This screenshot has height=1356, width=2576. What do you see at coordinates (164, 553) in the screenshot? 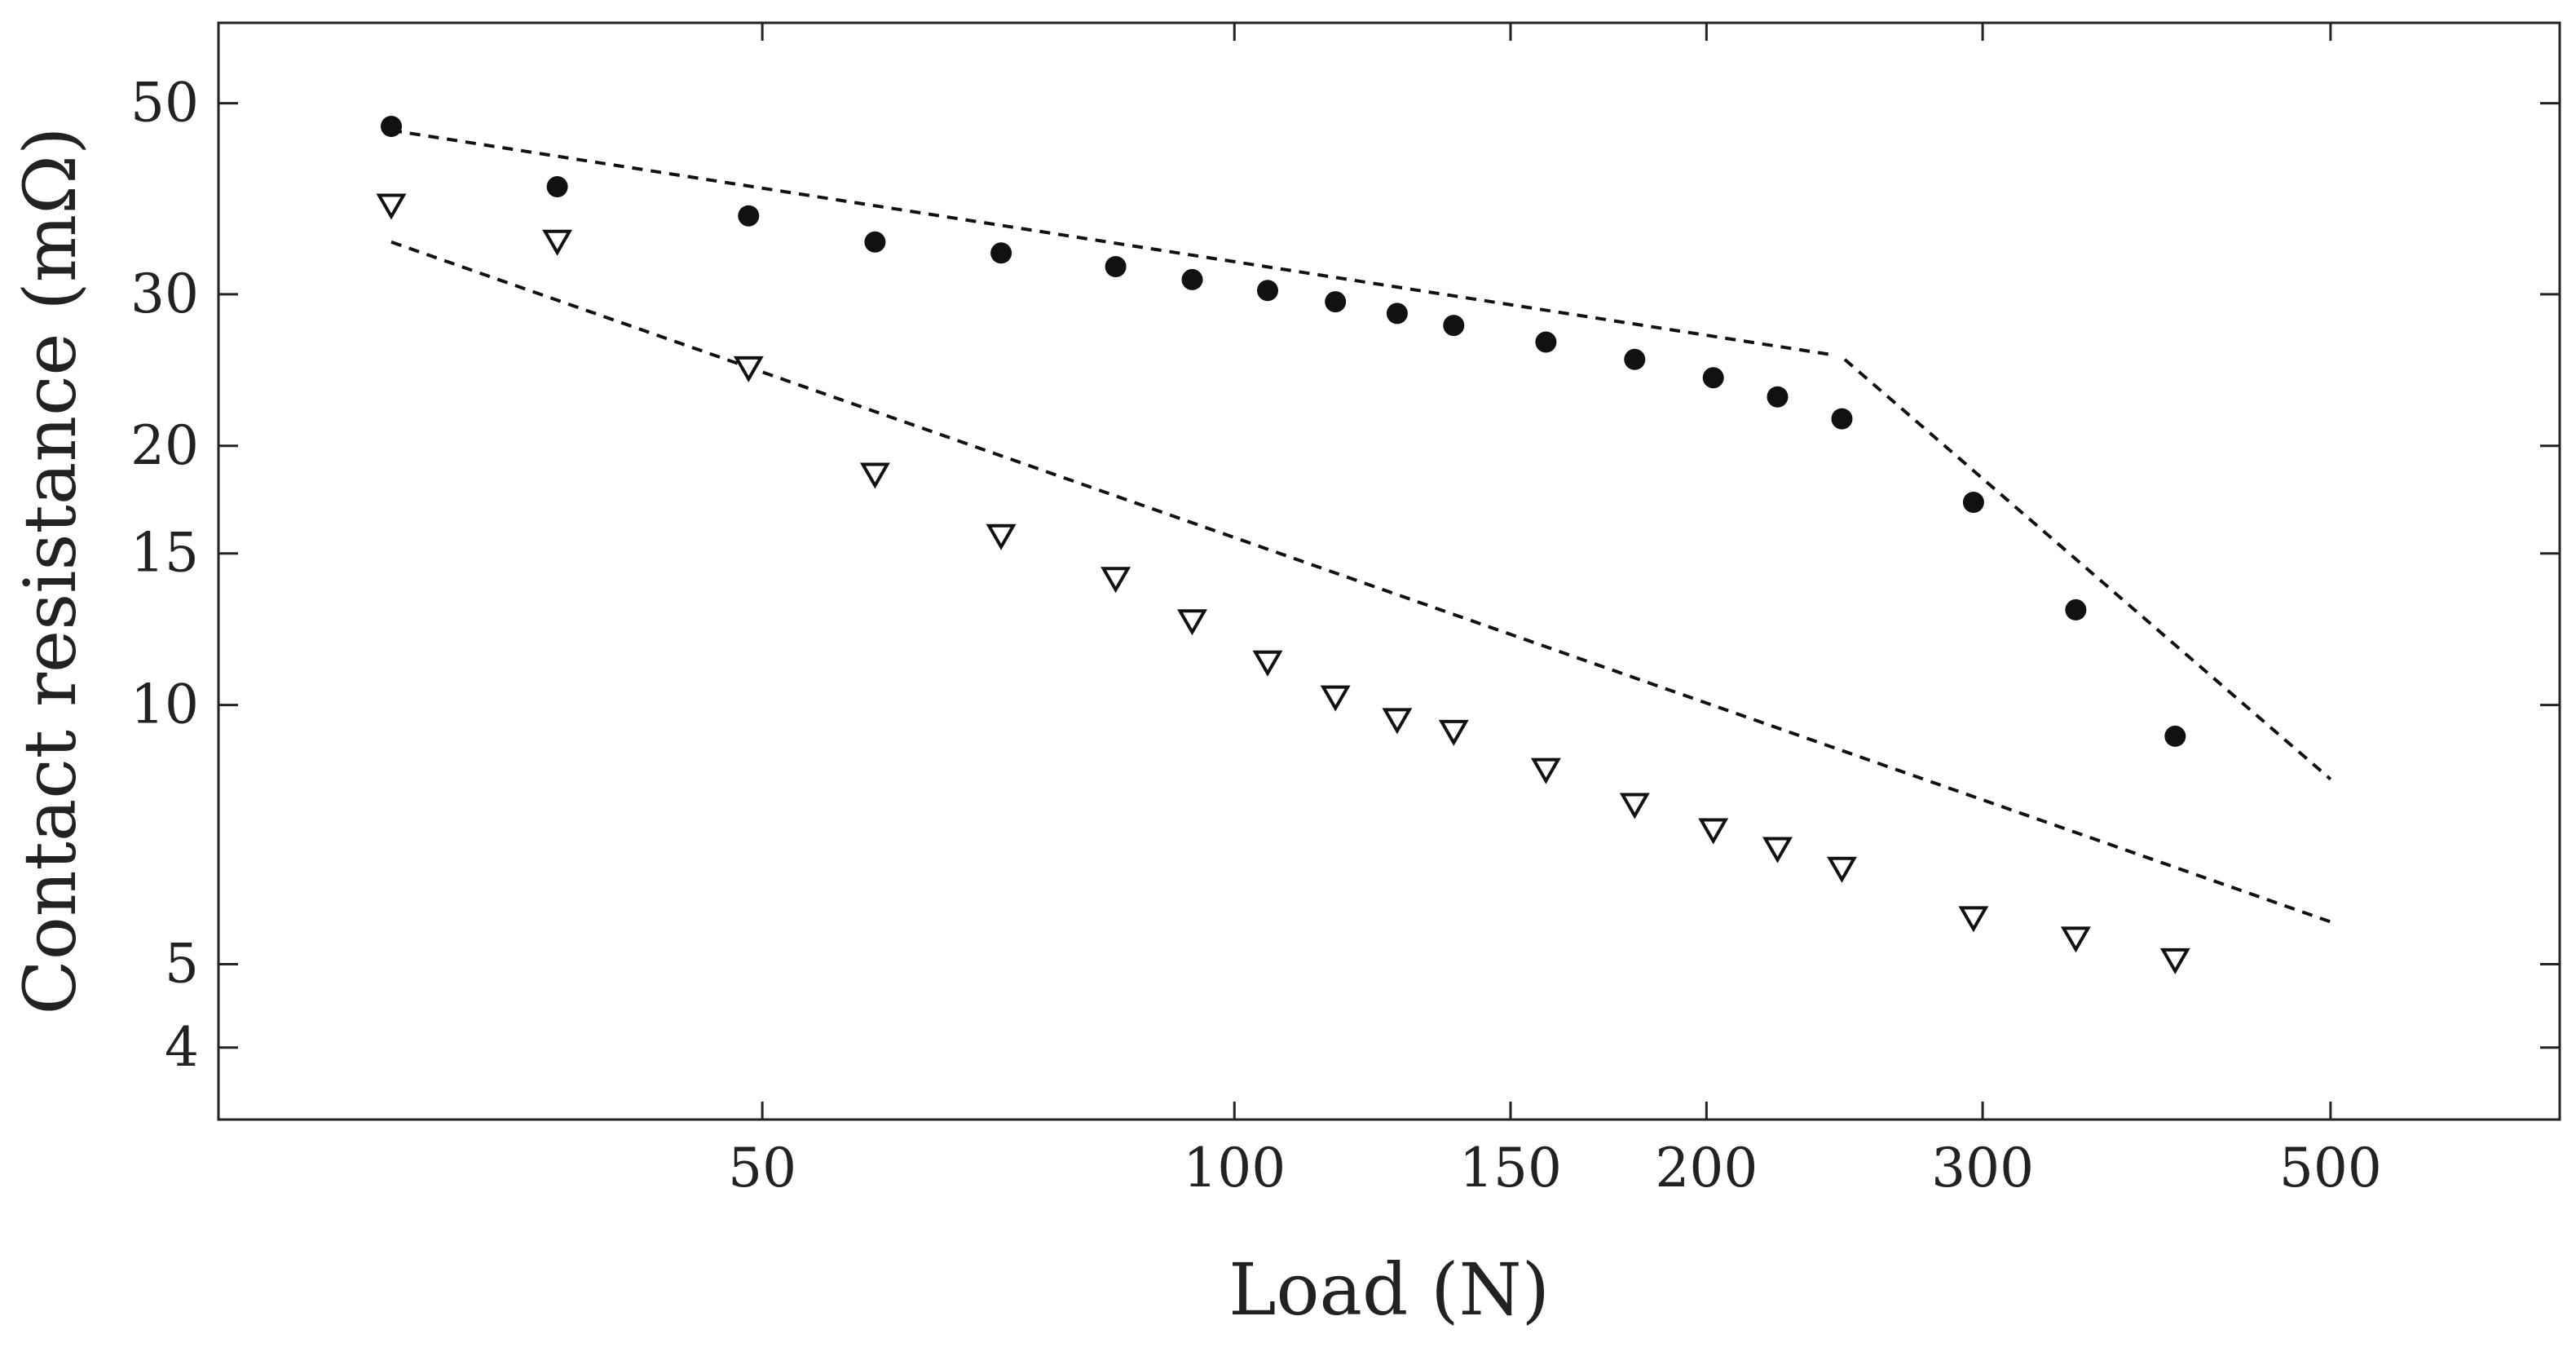
I see `y-tick-label: 15` at bounding box center [164, 553].